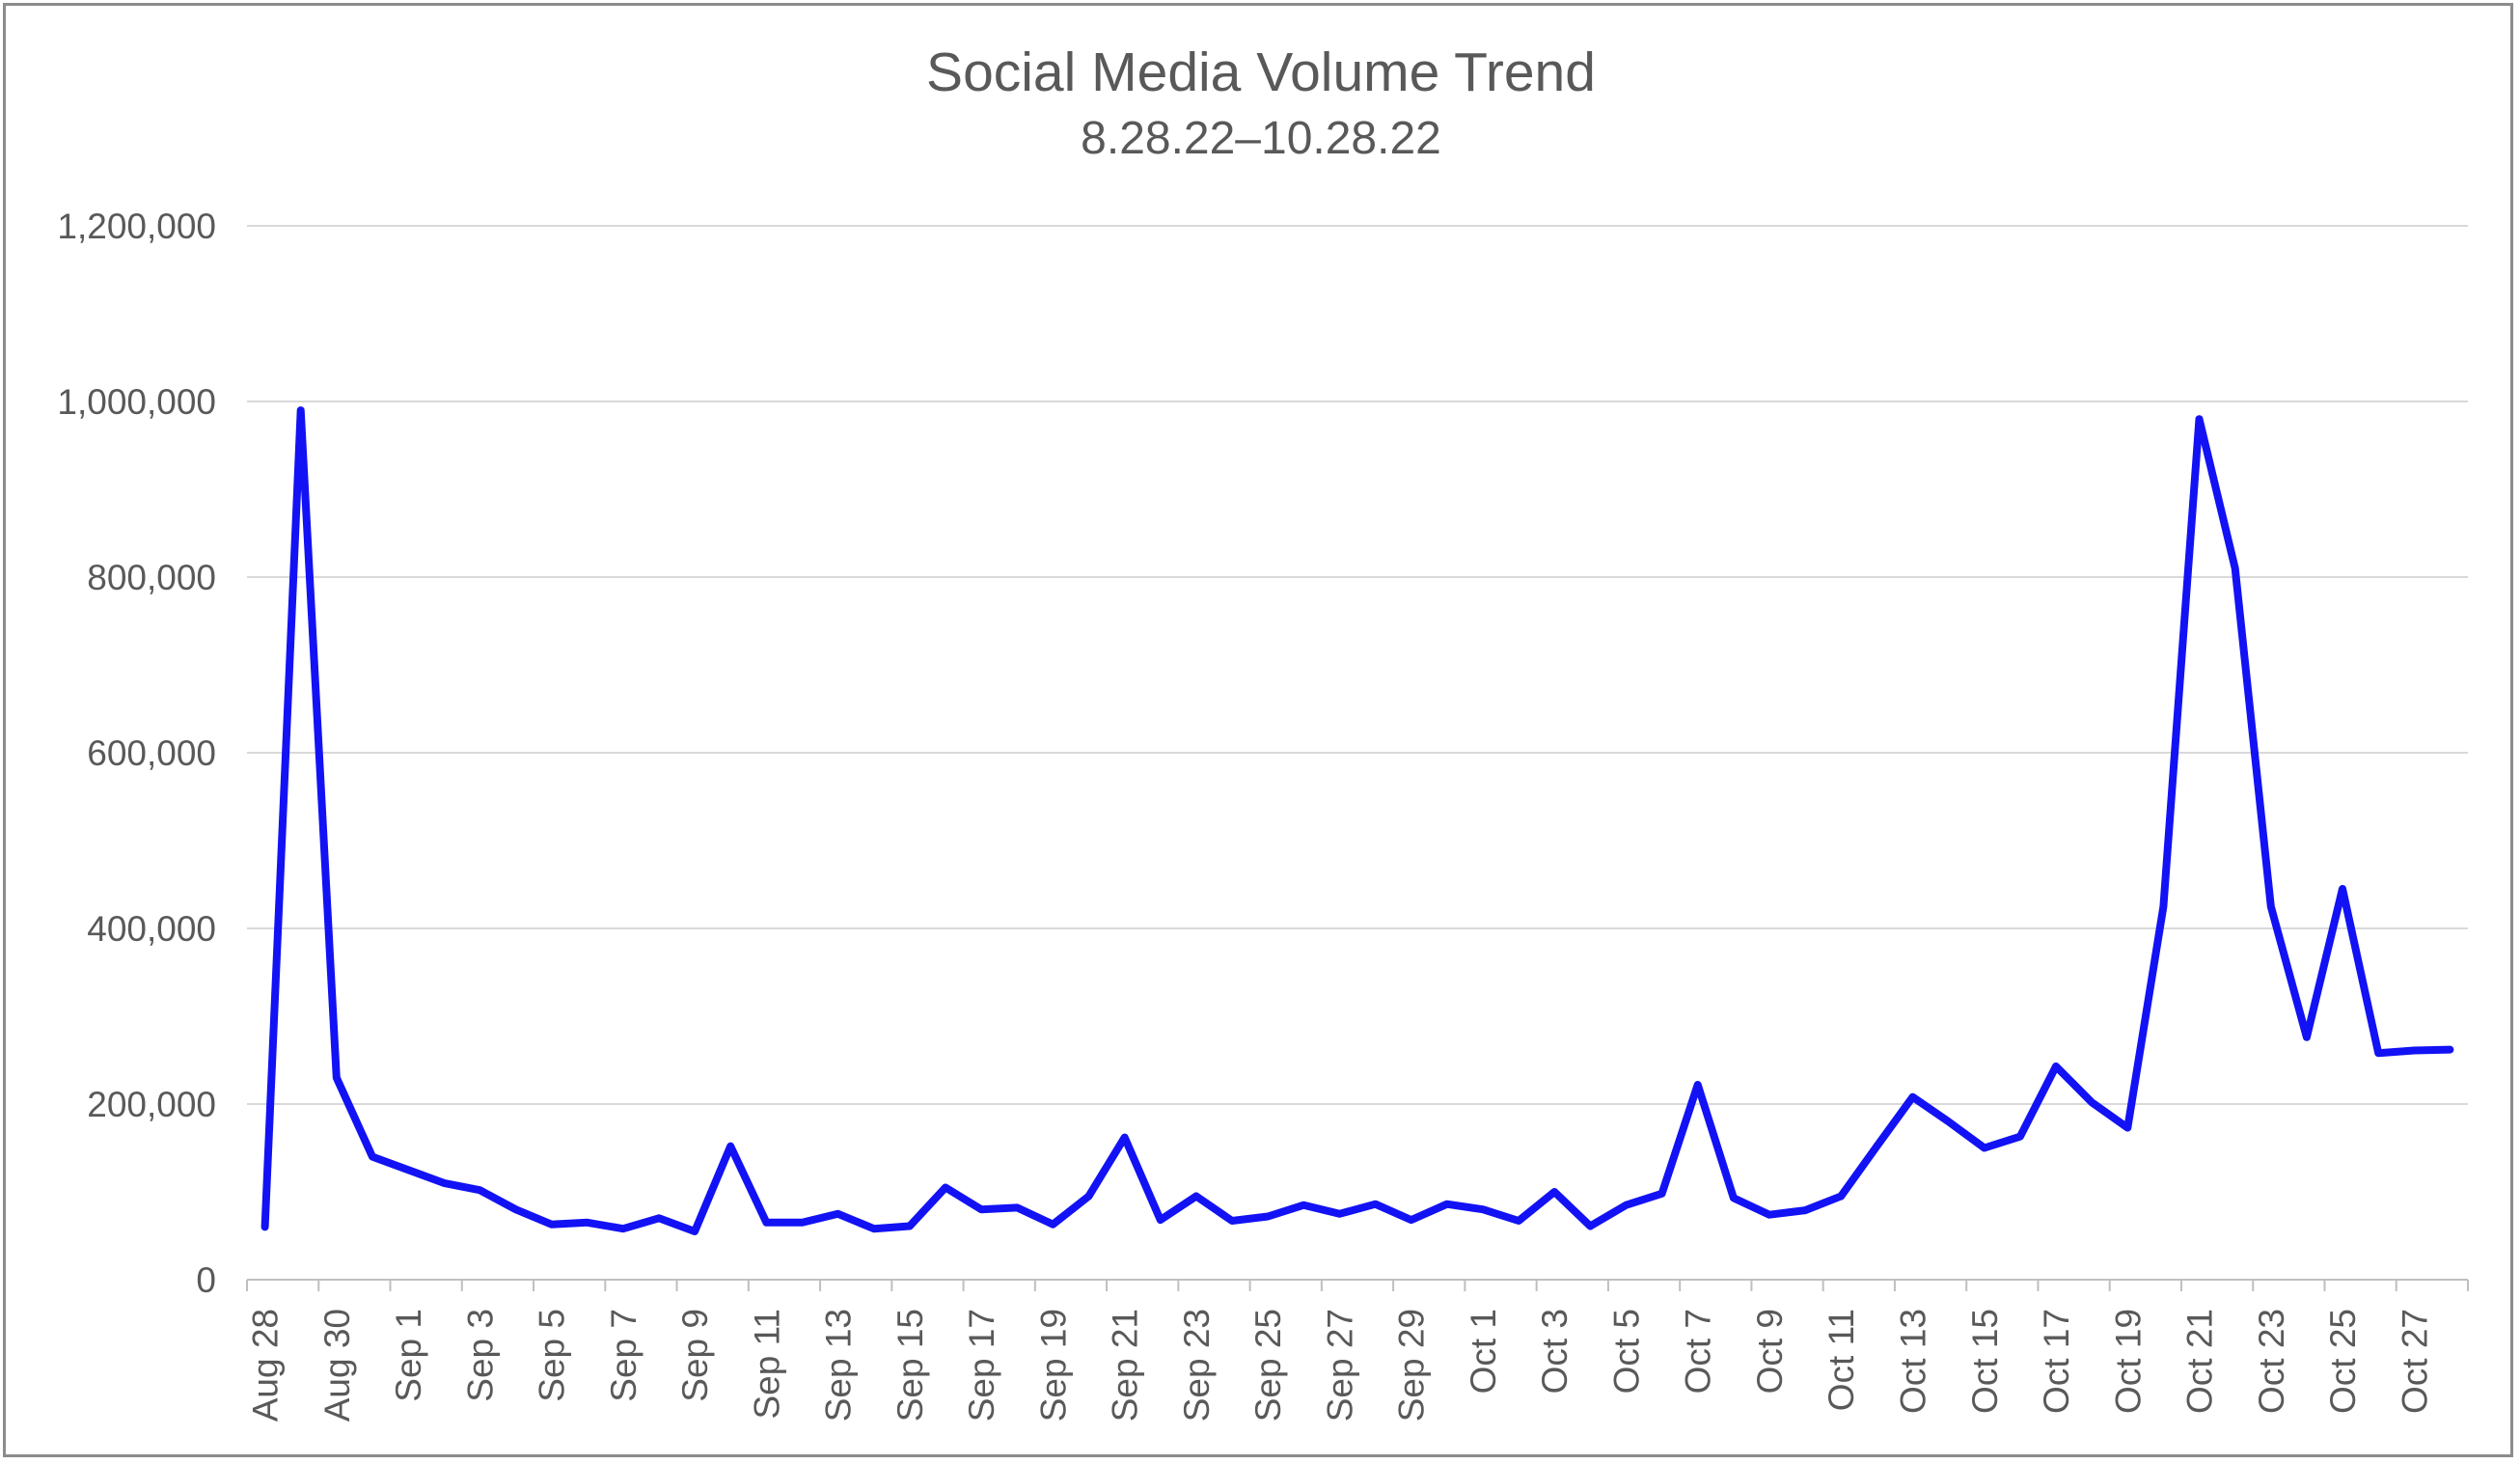 The width and height of the screenshot is (2520, 1464). I want to click on chart-subtitle: 8.28.22–10.28.22, so click(1261, 138).